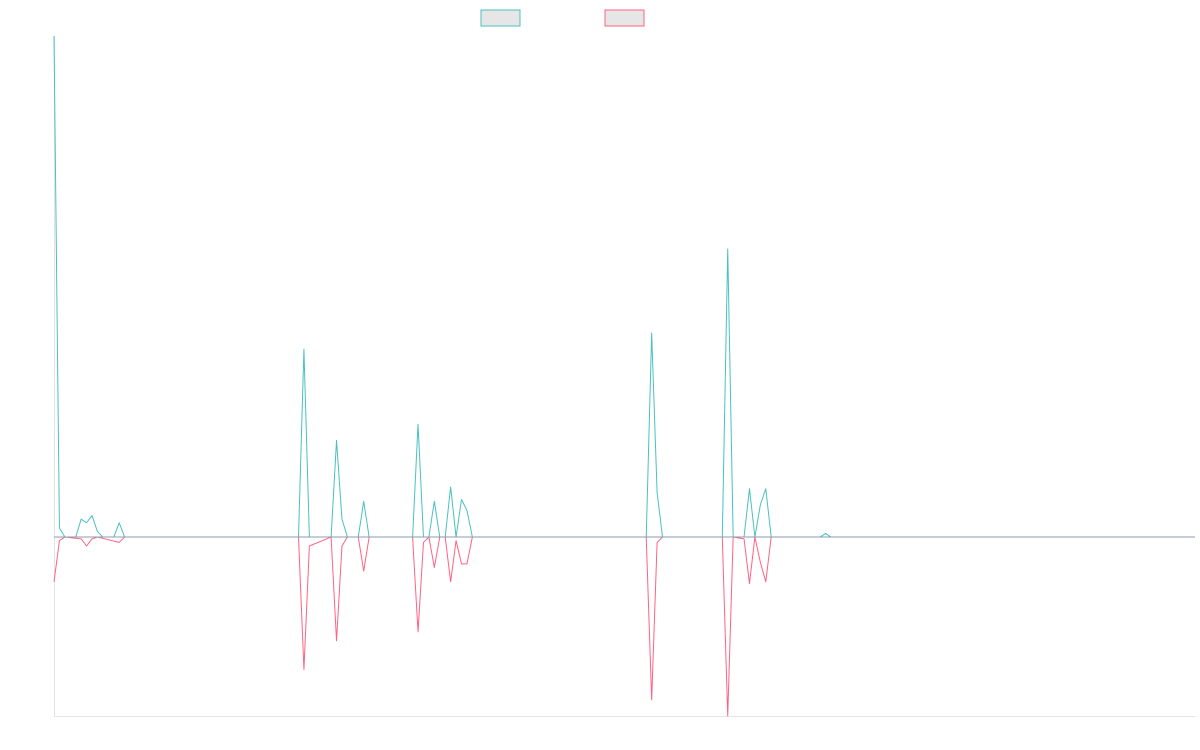 This screenshot has width=1200, height=750. What do you see at coordinates (624, 18) in the screenshot?
I see `legend-swatch-series-b` at bounding box center [624, 18].